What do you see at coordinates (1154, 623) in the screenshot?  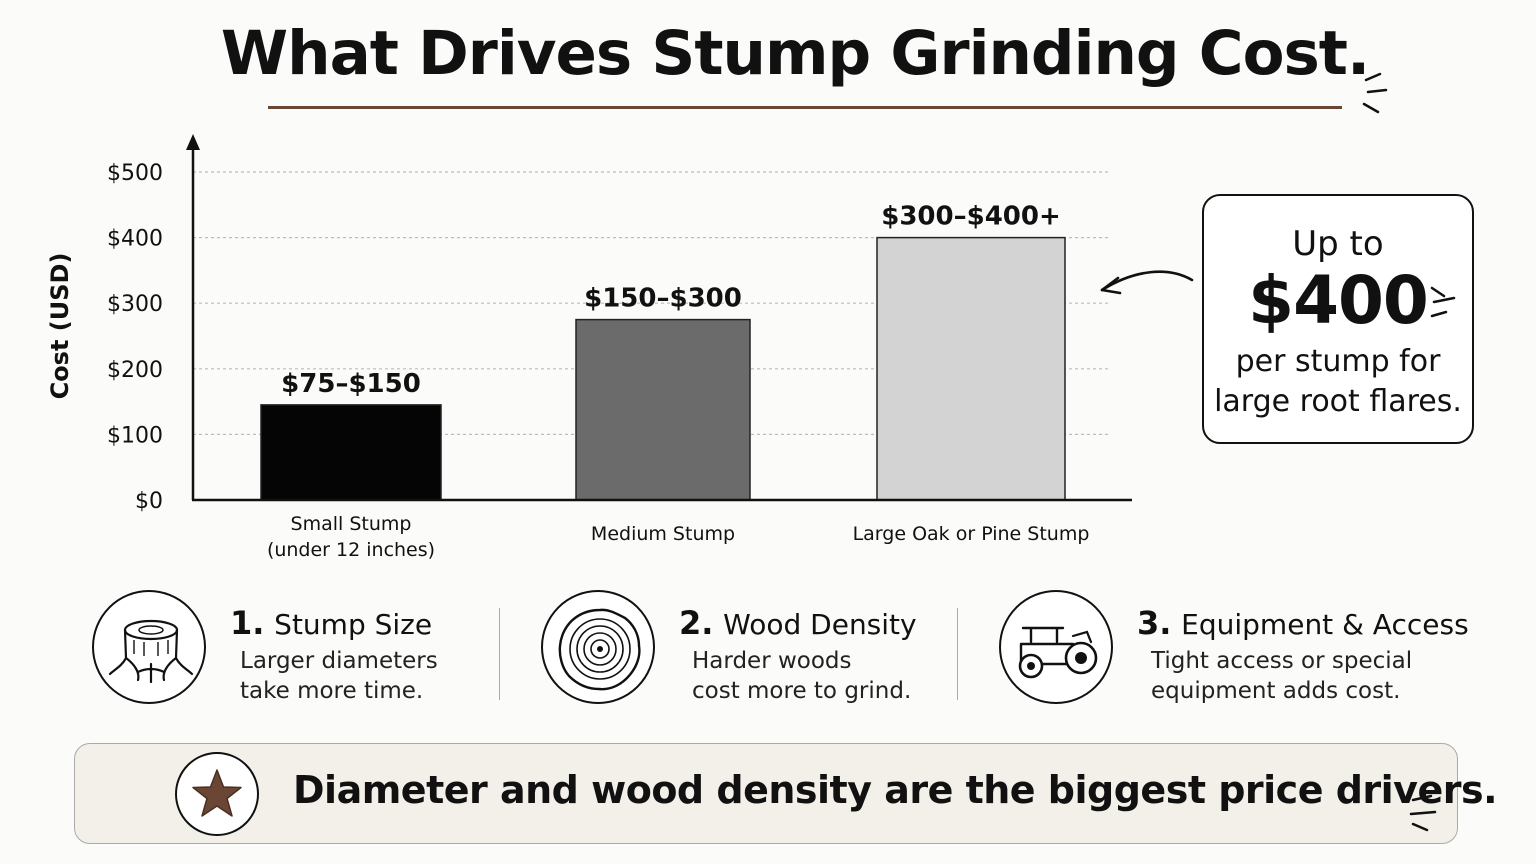 I see `factor-3-number: 3.` at bounding box center [1154, 623].